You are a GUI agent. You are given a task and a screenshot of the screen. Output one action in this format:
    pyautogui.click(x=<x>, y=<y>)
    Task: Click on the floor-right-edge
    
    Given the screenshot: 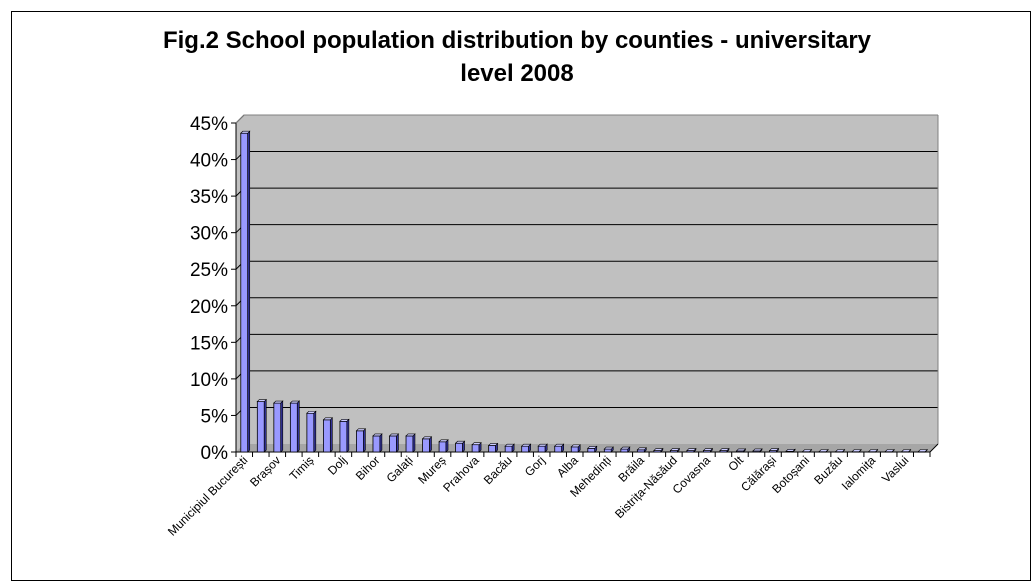 What is the action you would take?
    pyautogui.click(x=934, y=448)
    